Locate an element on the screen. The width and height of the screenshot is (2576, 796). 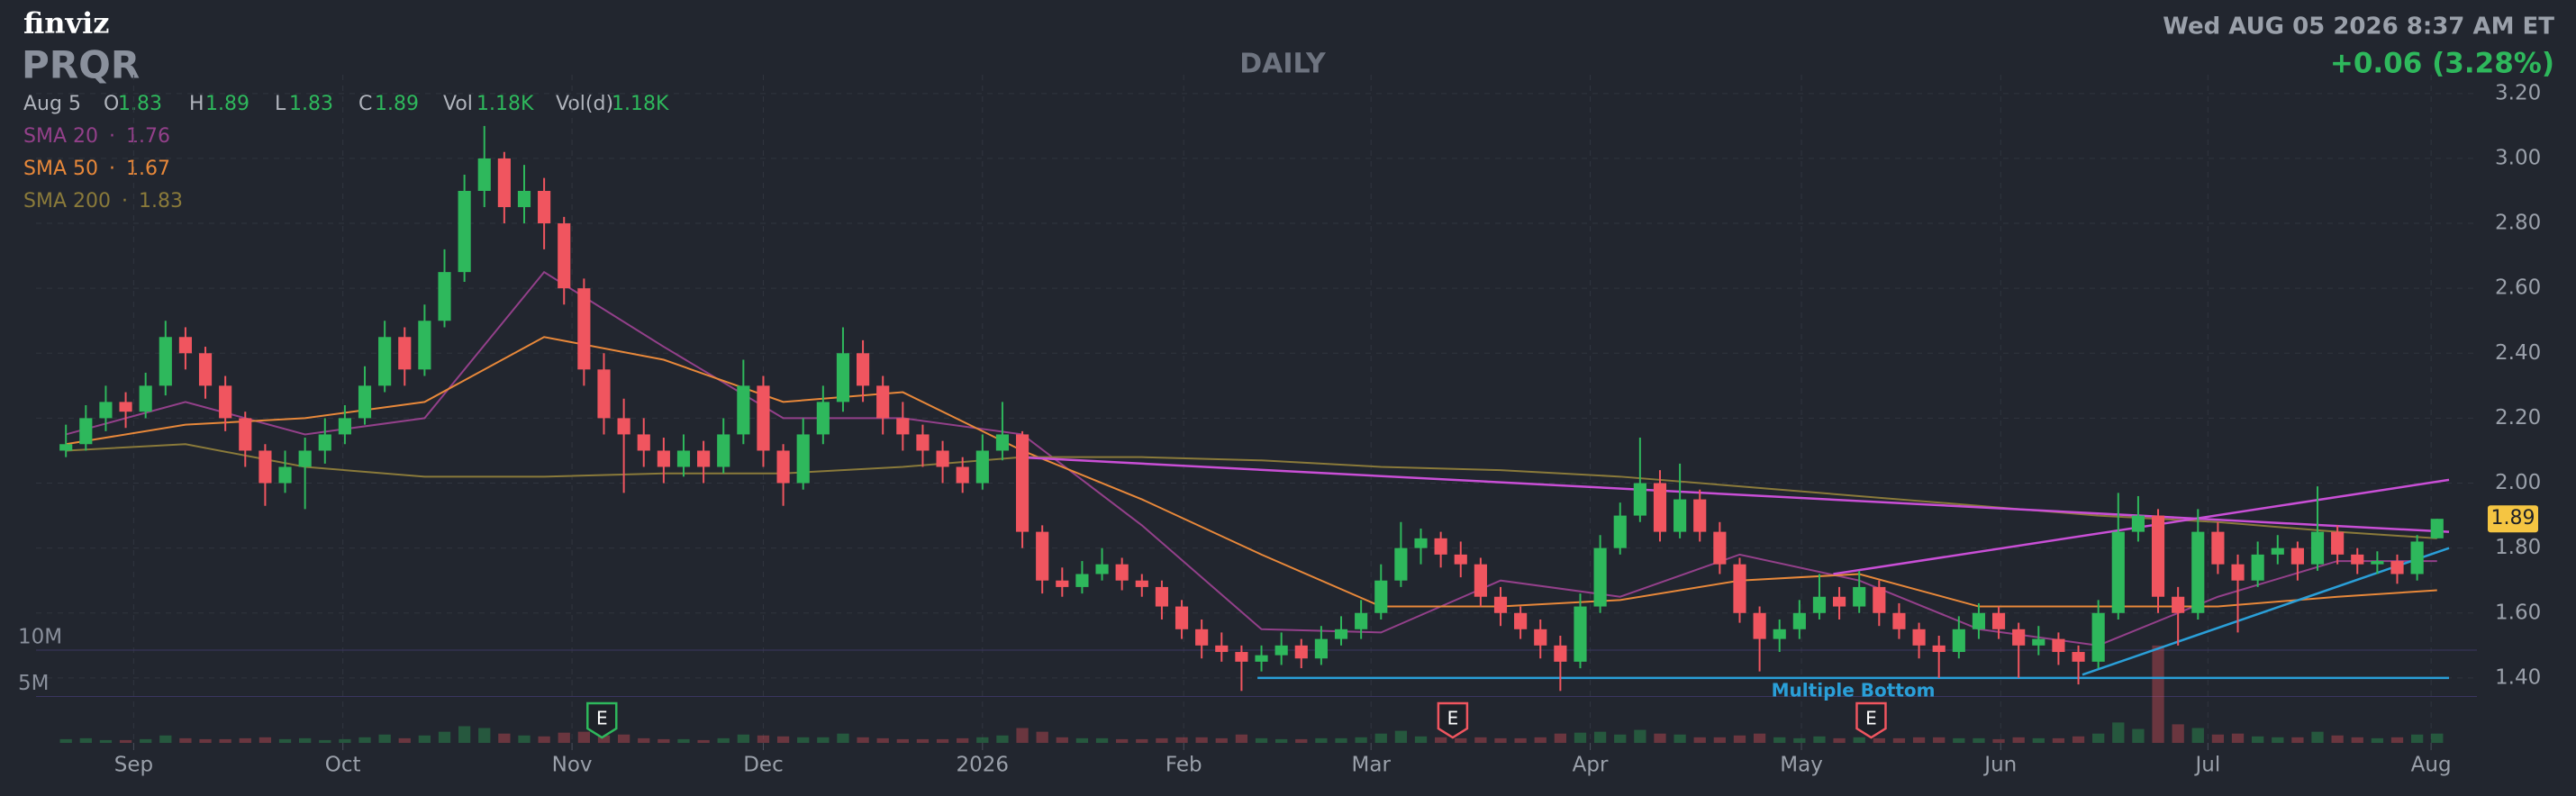
price-change: +0.06 (3.28%) is located at coordinates (2442, 64).